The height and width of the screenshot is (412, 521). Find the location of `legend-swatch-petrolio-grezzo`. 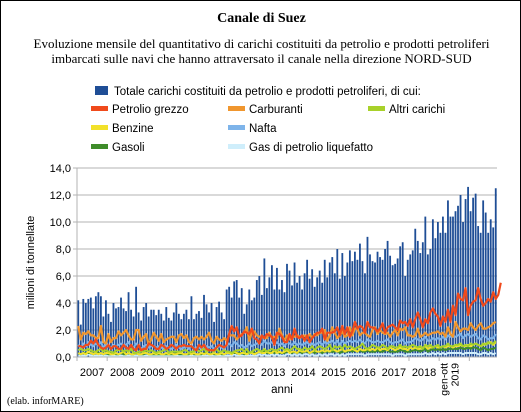

legend-swatch-petrolio-grezzo is located at coordinates (99, 109).